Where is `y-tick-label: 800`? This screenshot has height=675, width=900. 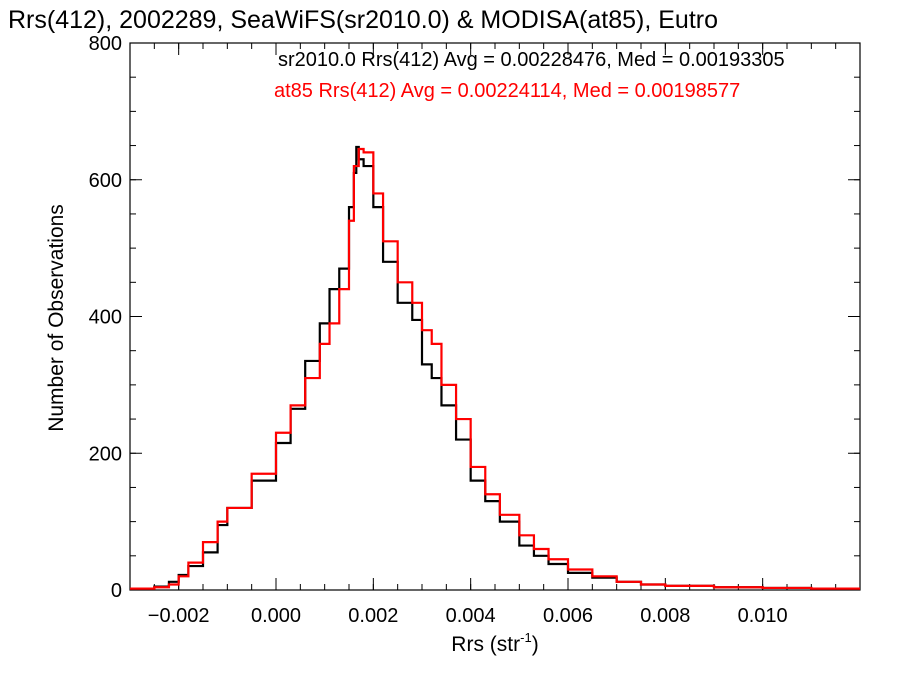
y-tick-label: 800 is located at coordinates (105, 44).